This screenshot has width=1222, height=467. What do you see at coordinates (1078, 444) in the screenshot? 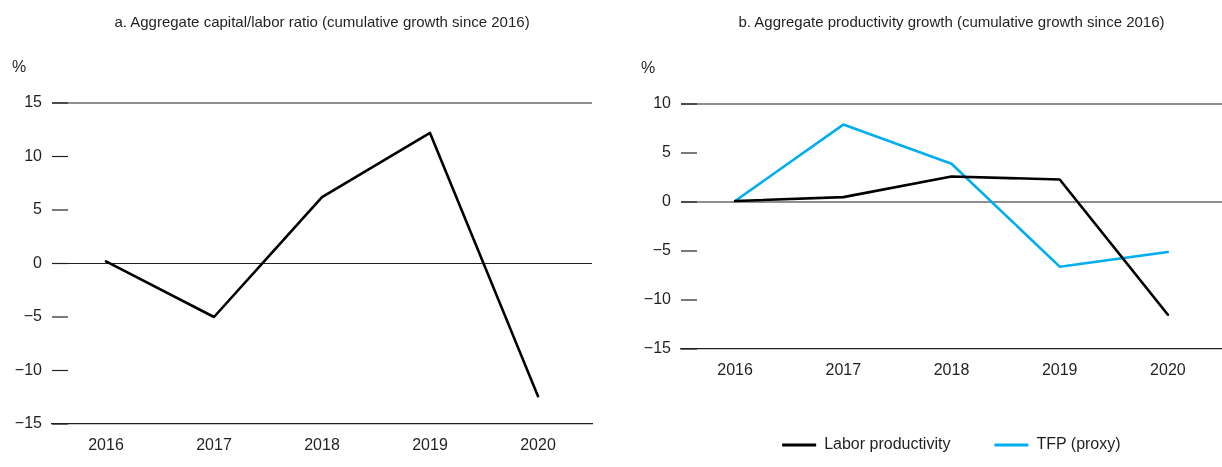
I see `legend-label: TFP (proxy)` at bounding box center [1078, 444].